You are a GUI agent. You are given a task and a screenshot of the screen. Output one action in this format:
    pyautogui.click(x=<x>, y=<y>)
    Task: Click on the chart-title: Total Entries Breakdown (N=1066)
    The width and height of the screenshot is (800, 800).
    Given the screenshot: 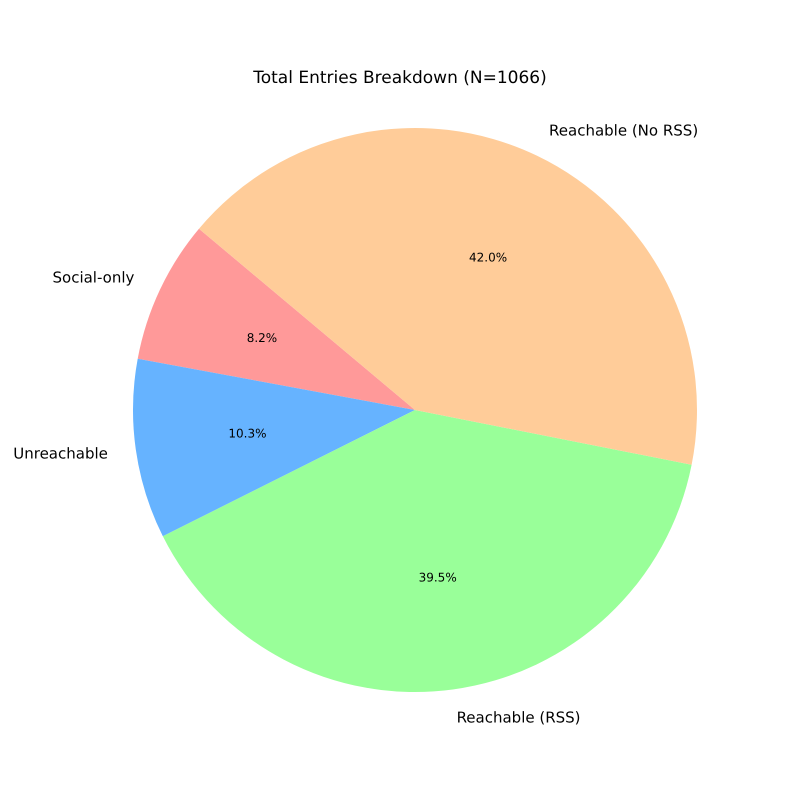 What is the action you would take?
    pyautogui.click(x=400, y=78)
    